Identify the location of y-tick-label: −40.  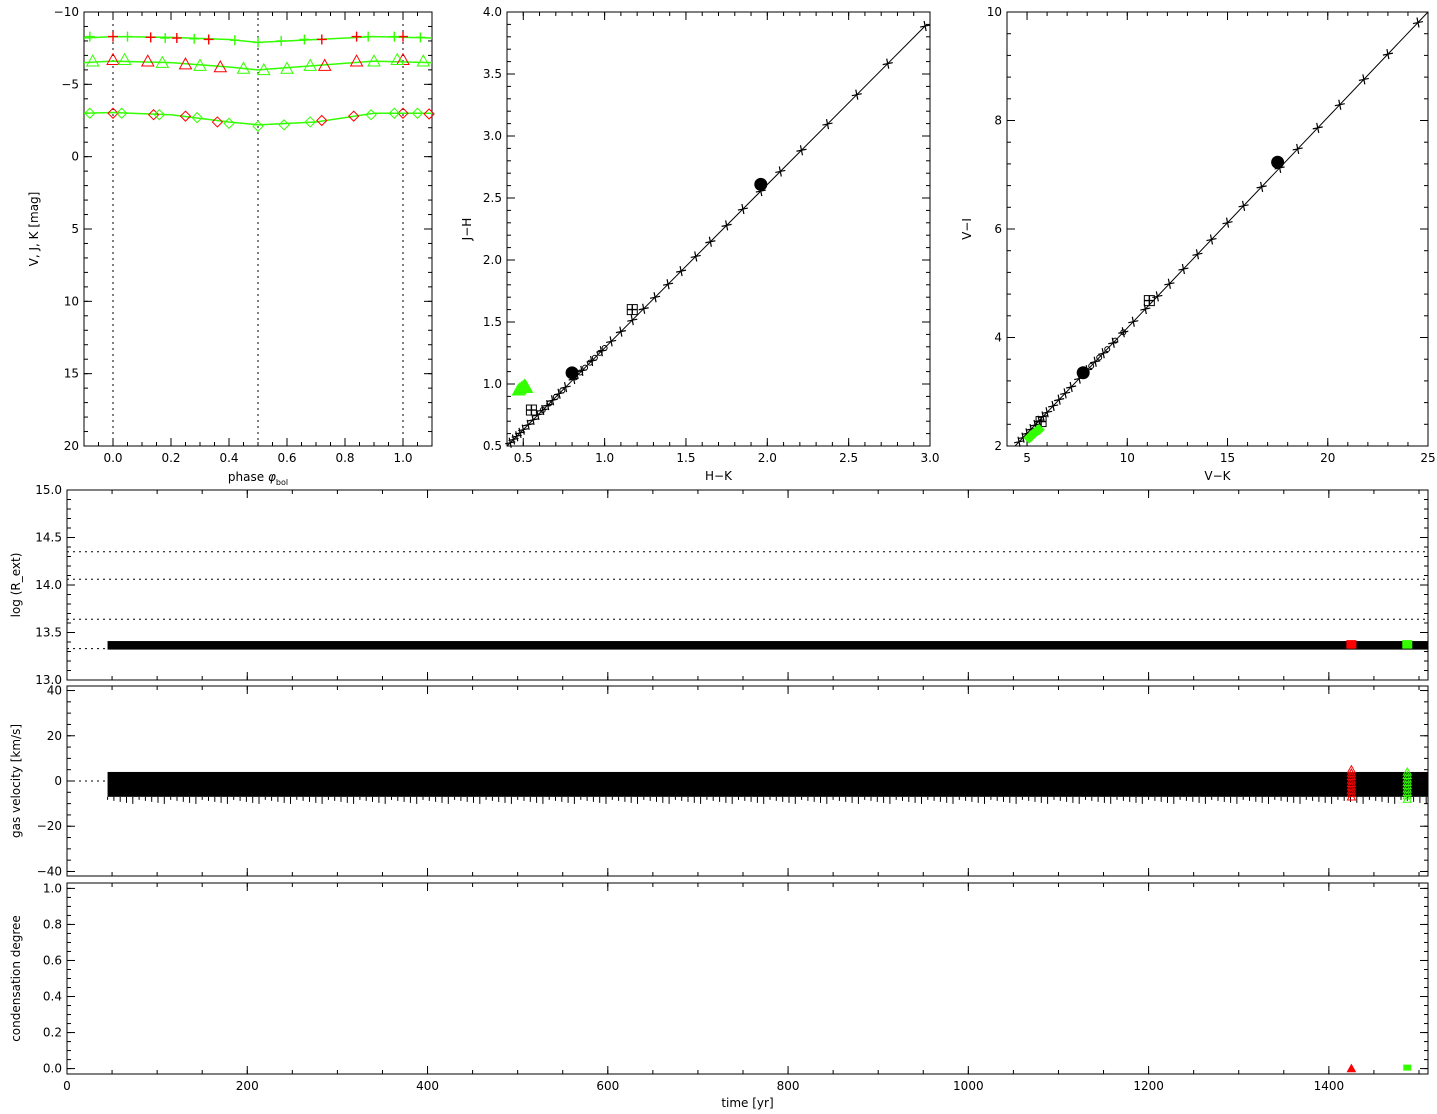
(49, 871).